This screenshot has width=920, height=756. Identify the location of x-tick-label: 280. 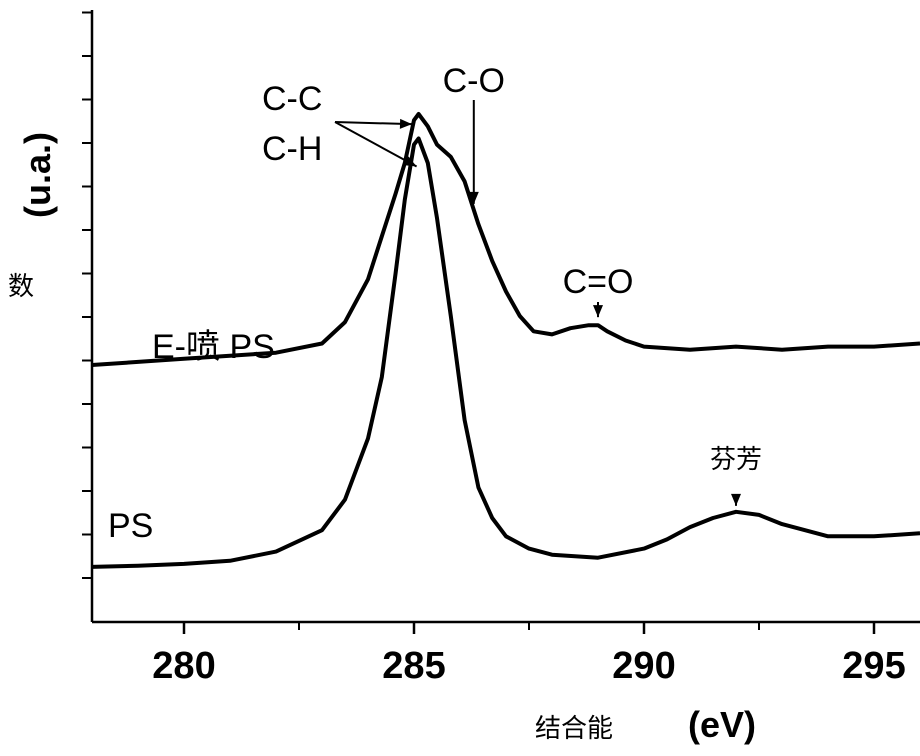
(183, 666).